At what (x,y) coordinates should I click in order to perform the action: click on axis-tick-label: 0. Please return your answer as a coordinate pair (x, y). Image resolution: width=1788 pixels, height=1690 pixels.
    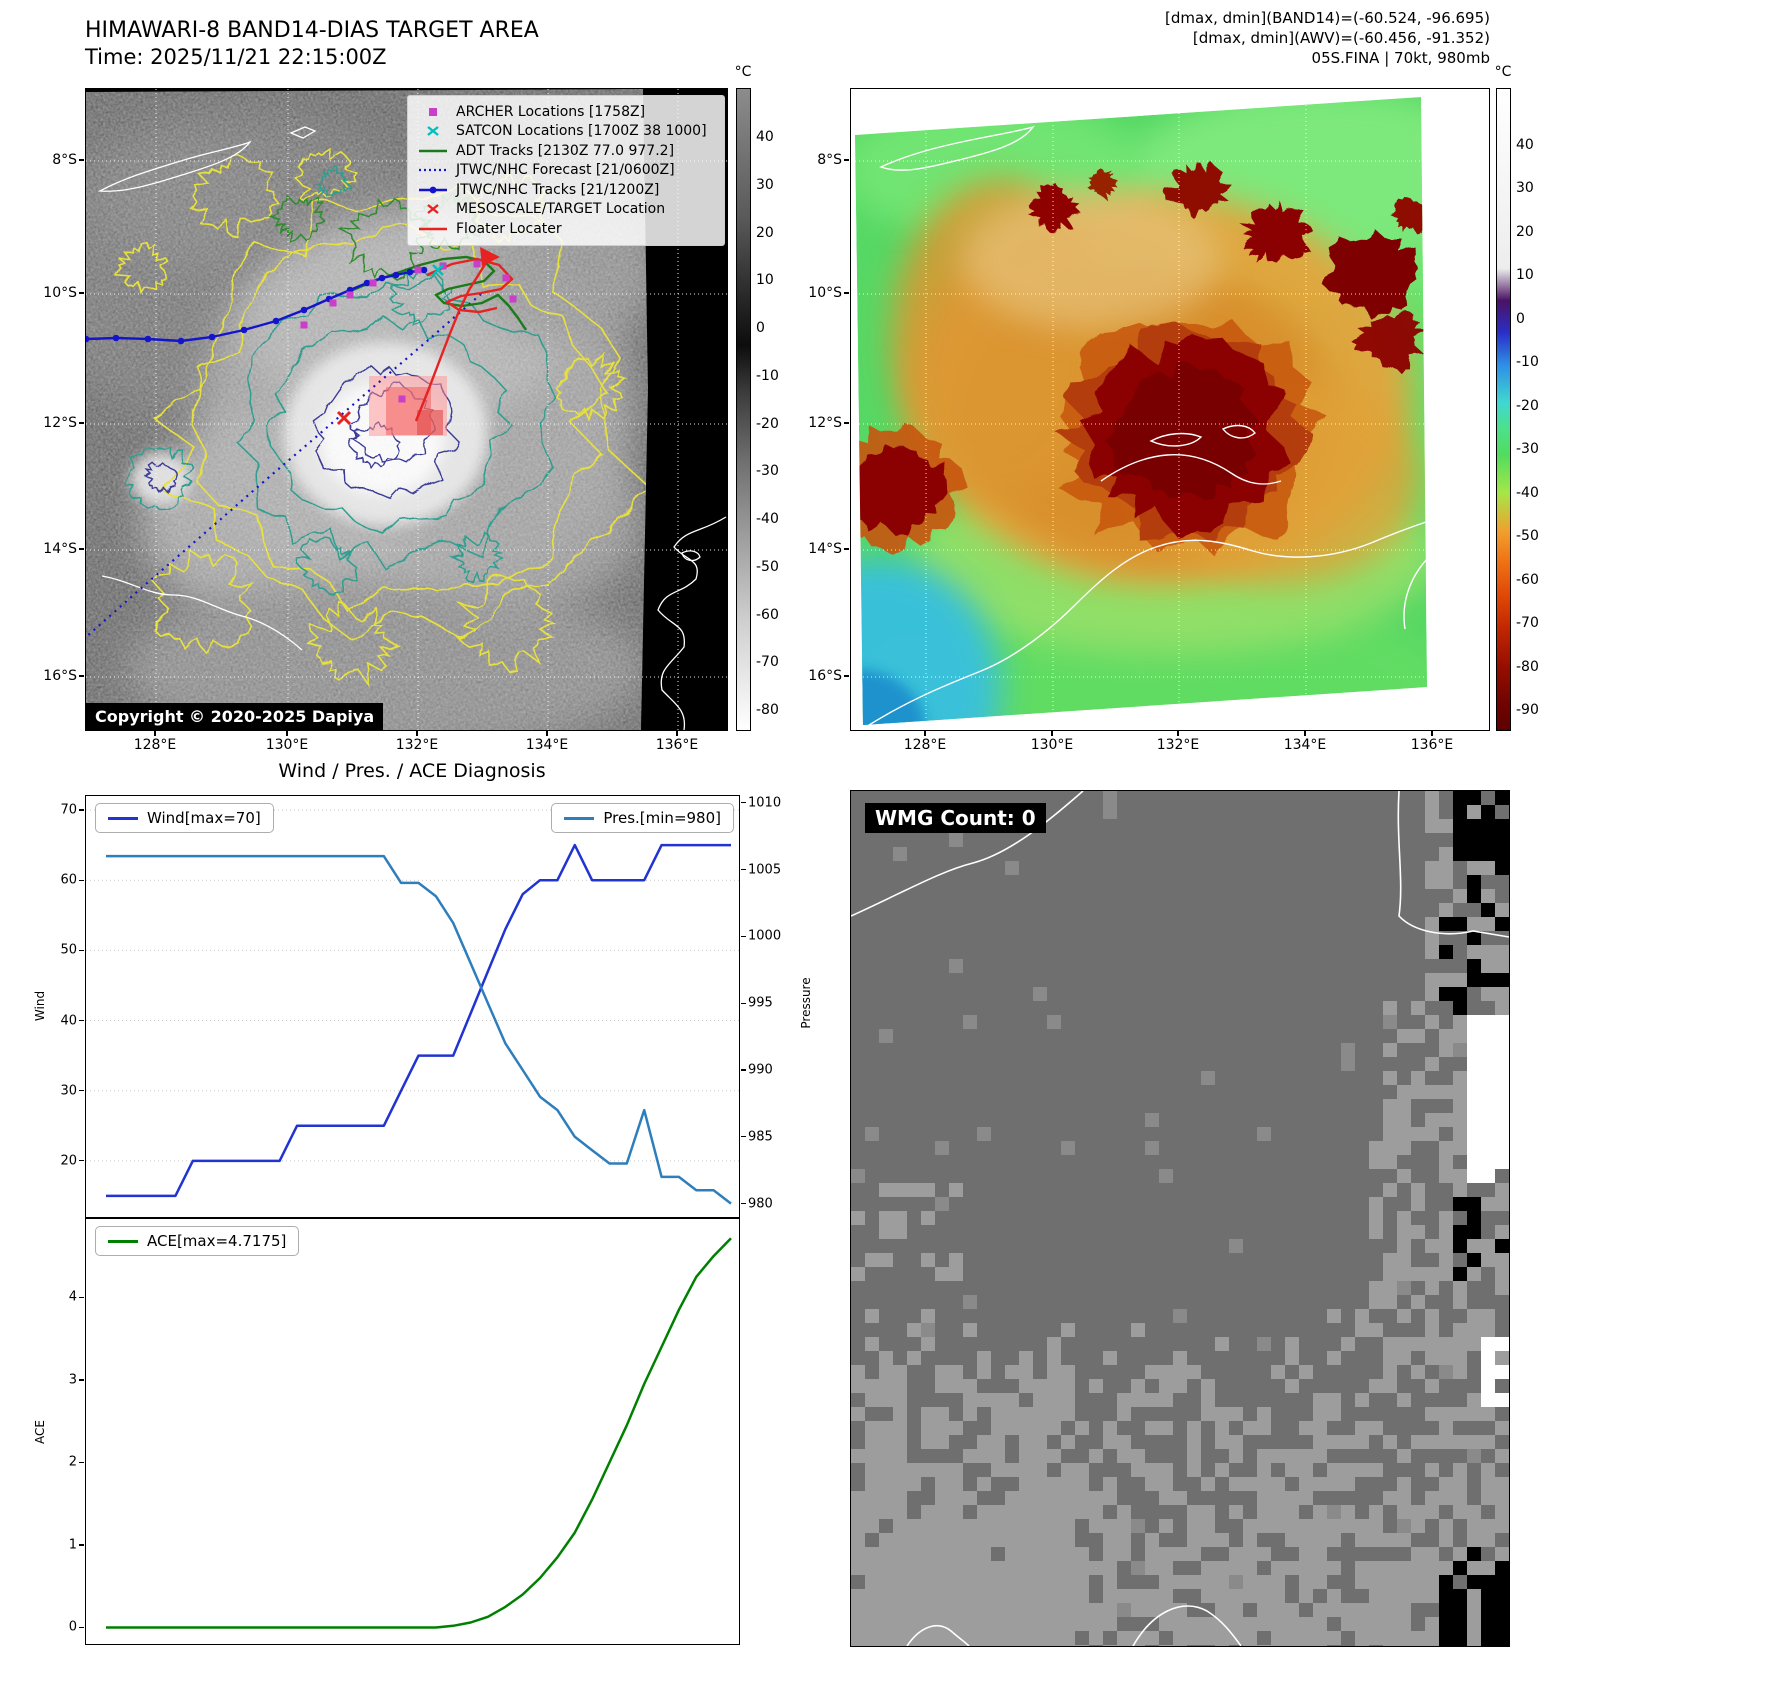
    Looking at the image, I should click on (72, 1627).